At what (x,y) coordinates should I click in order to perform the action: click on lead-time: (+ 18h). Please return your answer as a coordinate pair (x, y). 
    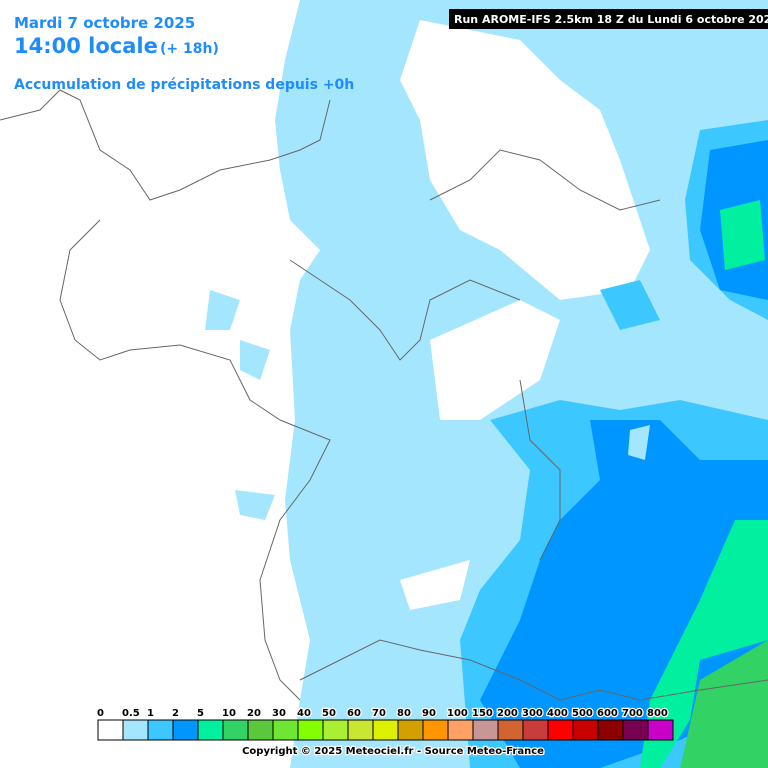
    Looking at the image, I should click on (189, 49).